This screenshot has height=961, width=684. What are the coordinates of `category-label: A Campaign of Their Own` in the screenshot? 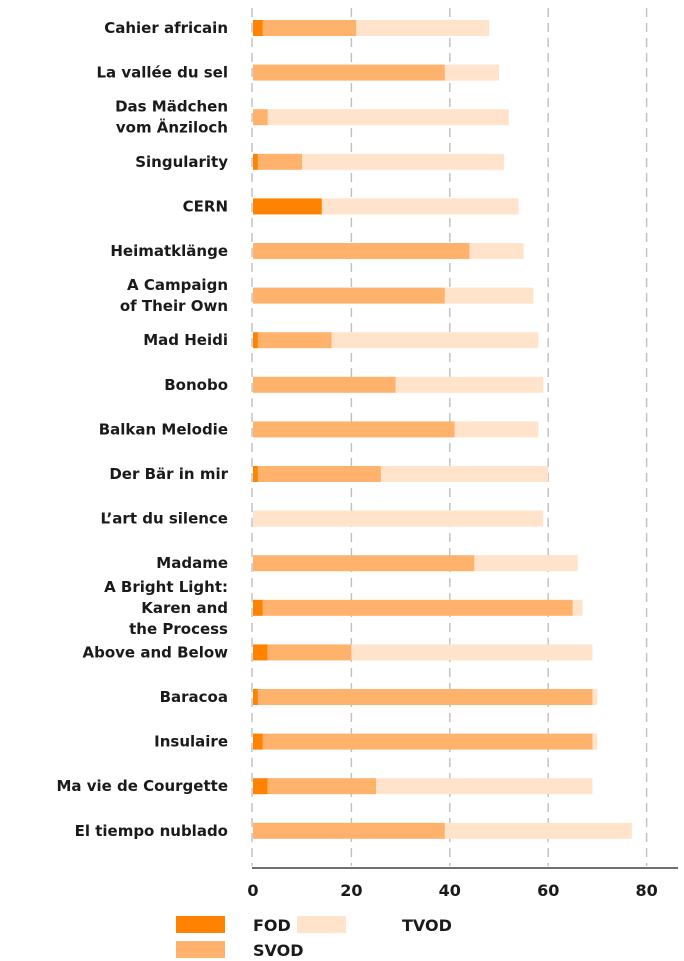 It's located at (174, 295).